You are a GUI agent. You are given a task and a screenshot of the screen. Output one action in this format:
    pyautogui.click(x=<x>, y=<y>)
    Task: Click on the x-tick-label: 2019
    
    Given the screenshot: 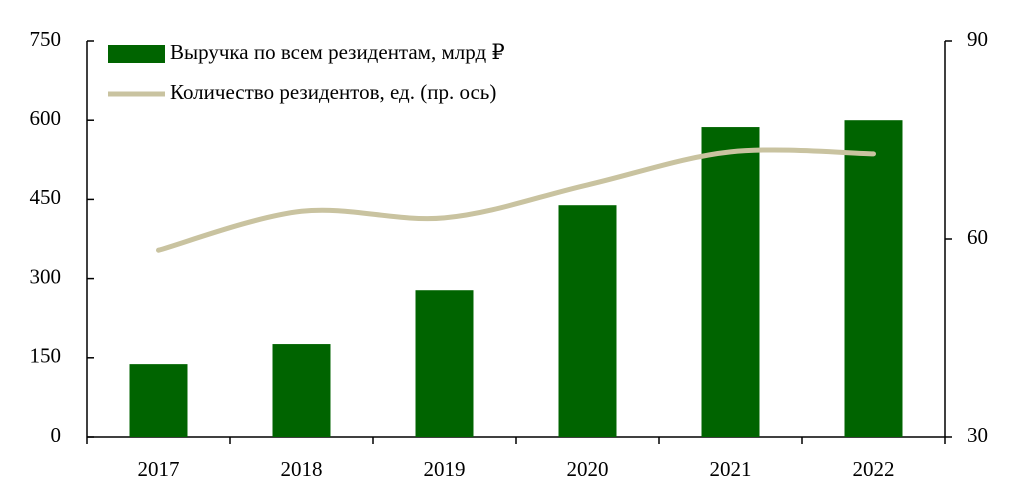 What is the action you would take?
    pyautogui.click(x=445, y=469)
    